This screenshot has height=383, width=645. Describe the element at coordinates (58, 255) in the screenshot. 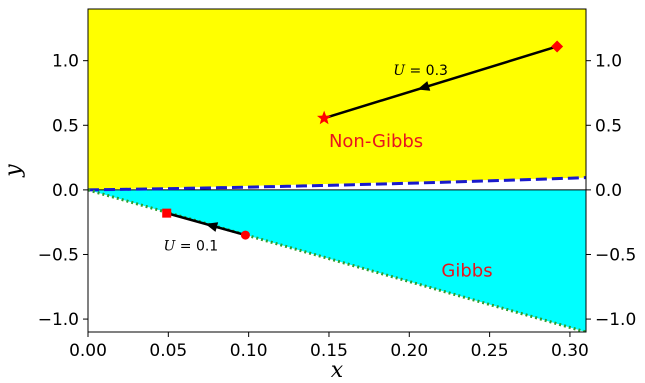

I see `y-tick-label-left: −0.5` at that location.